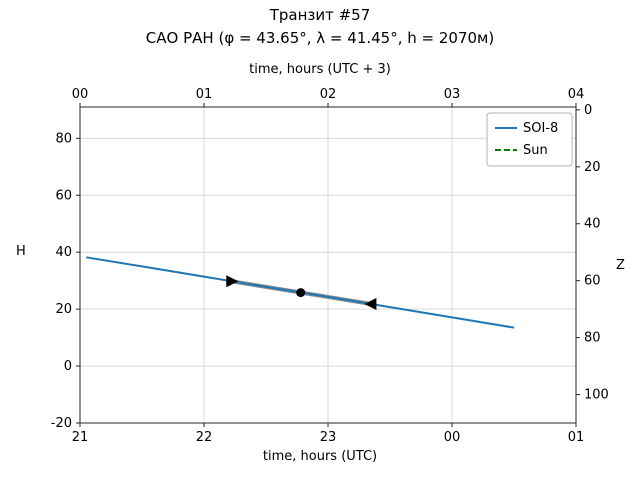 Image resolution: width=640 pixels, height=480 pixels. What do you see at coordinates (370, 304) in the screenshot?
I see `marker-transit-end` at bounding box center [370, 304].